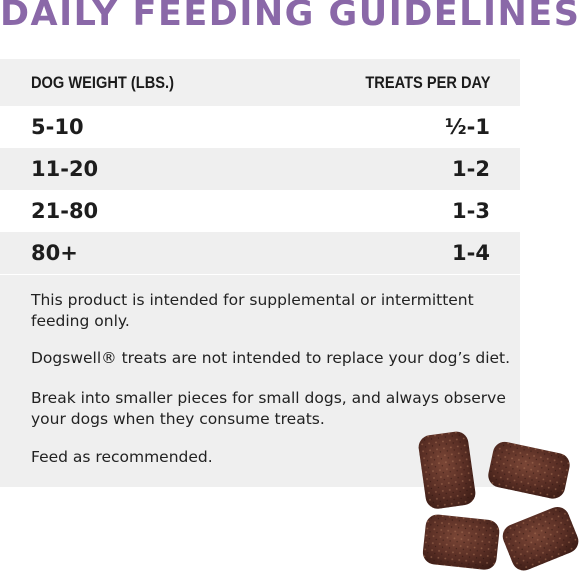 This screenshot has height=580, width=580. What do you see at coordinates (65, 169) in the screenshot?
I see `weight-cell: 11-20` at bounding box center [65, 169].